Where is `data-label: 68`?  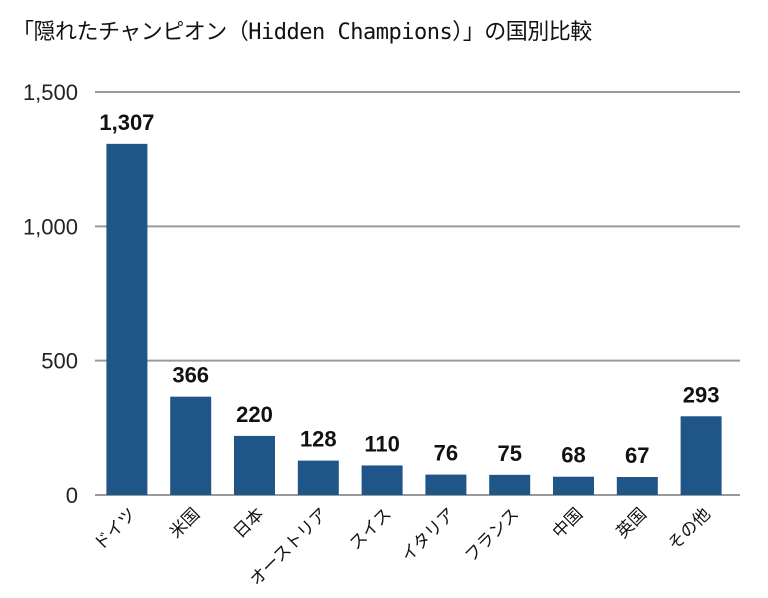
data-label: 68 is located at coordinates (573, 455).